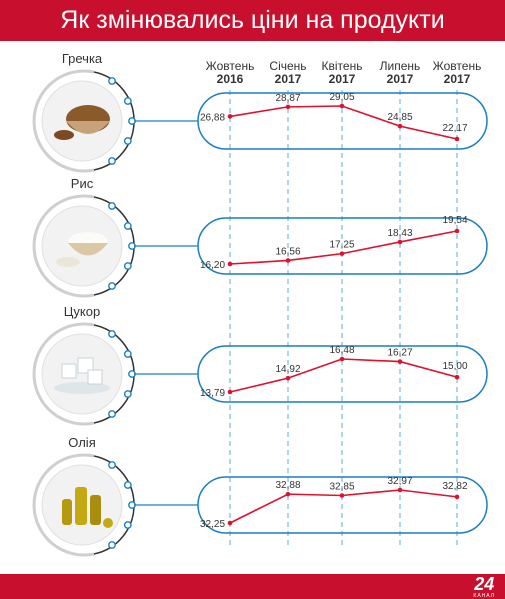 This screenshot has width=505, height=599. What do you see at coordinates (87, 507) in the screenshot?
I see `oil-bottles-icon` at bounding box center [87, 507].